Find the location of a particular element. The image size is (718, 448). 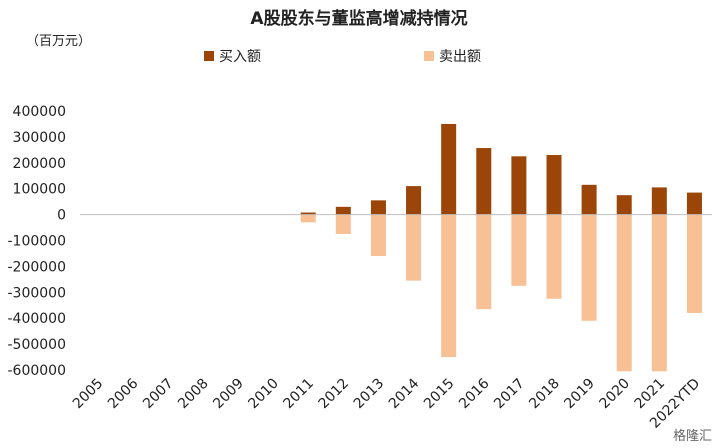

chart-title: A股股东与董监高增减持情况 is located at coordinates (359, 19).